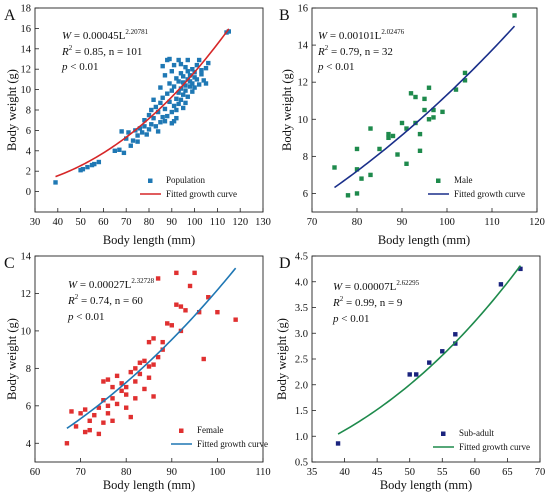 The height and width of the screenshot is (494, 550). Describe the element at coordinates (442, 472) in the screenshot. I see `x-tick-label: 55` at that location.